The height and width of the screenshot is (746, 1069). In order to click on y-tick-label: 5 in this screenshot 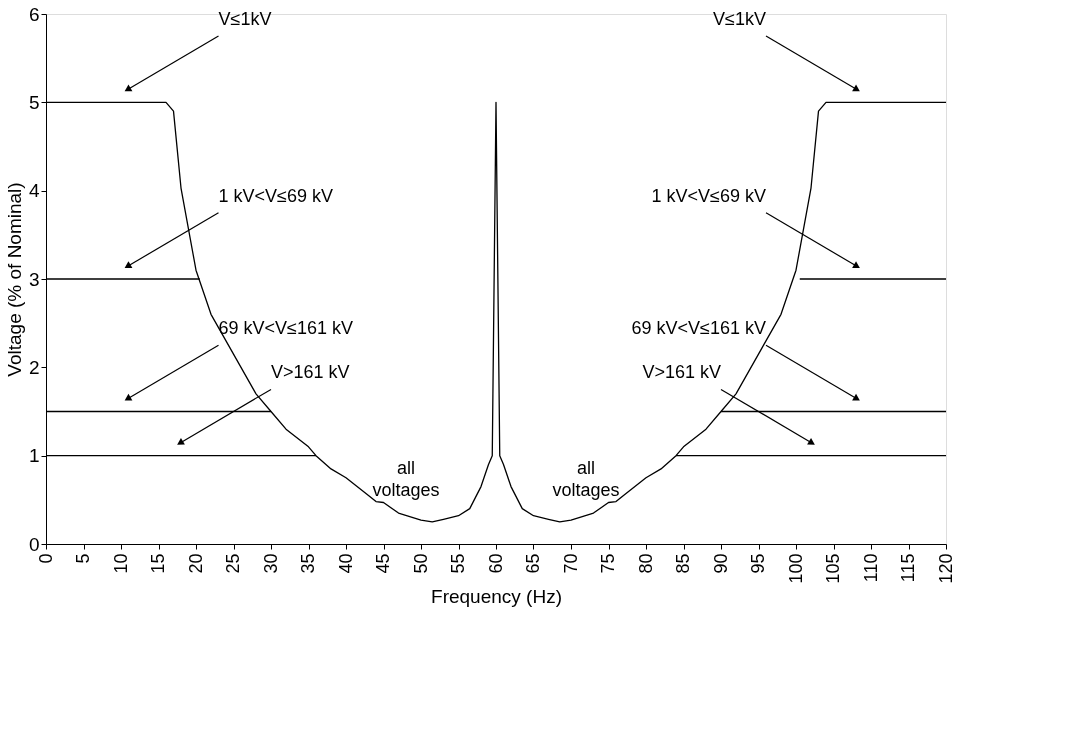, I will do `click(34, 102)`.